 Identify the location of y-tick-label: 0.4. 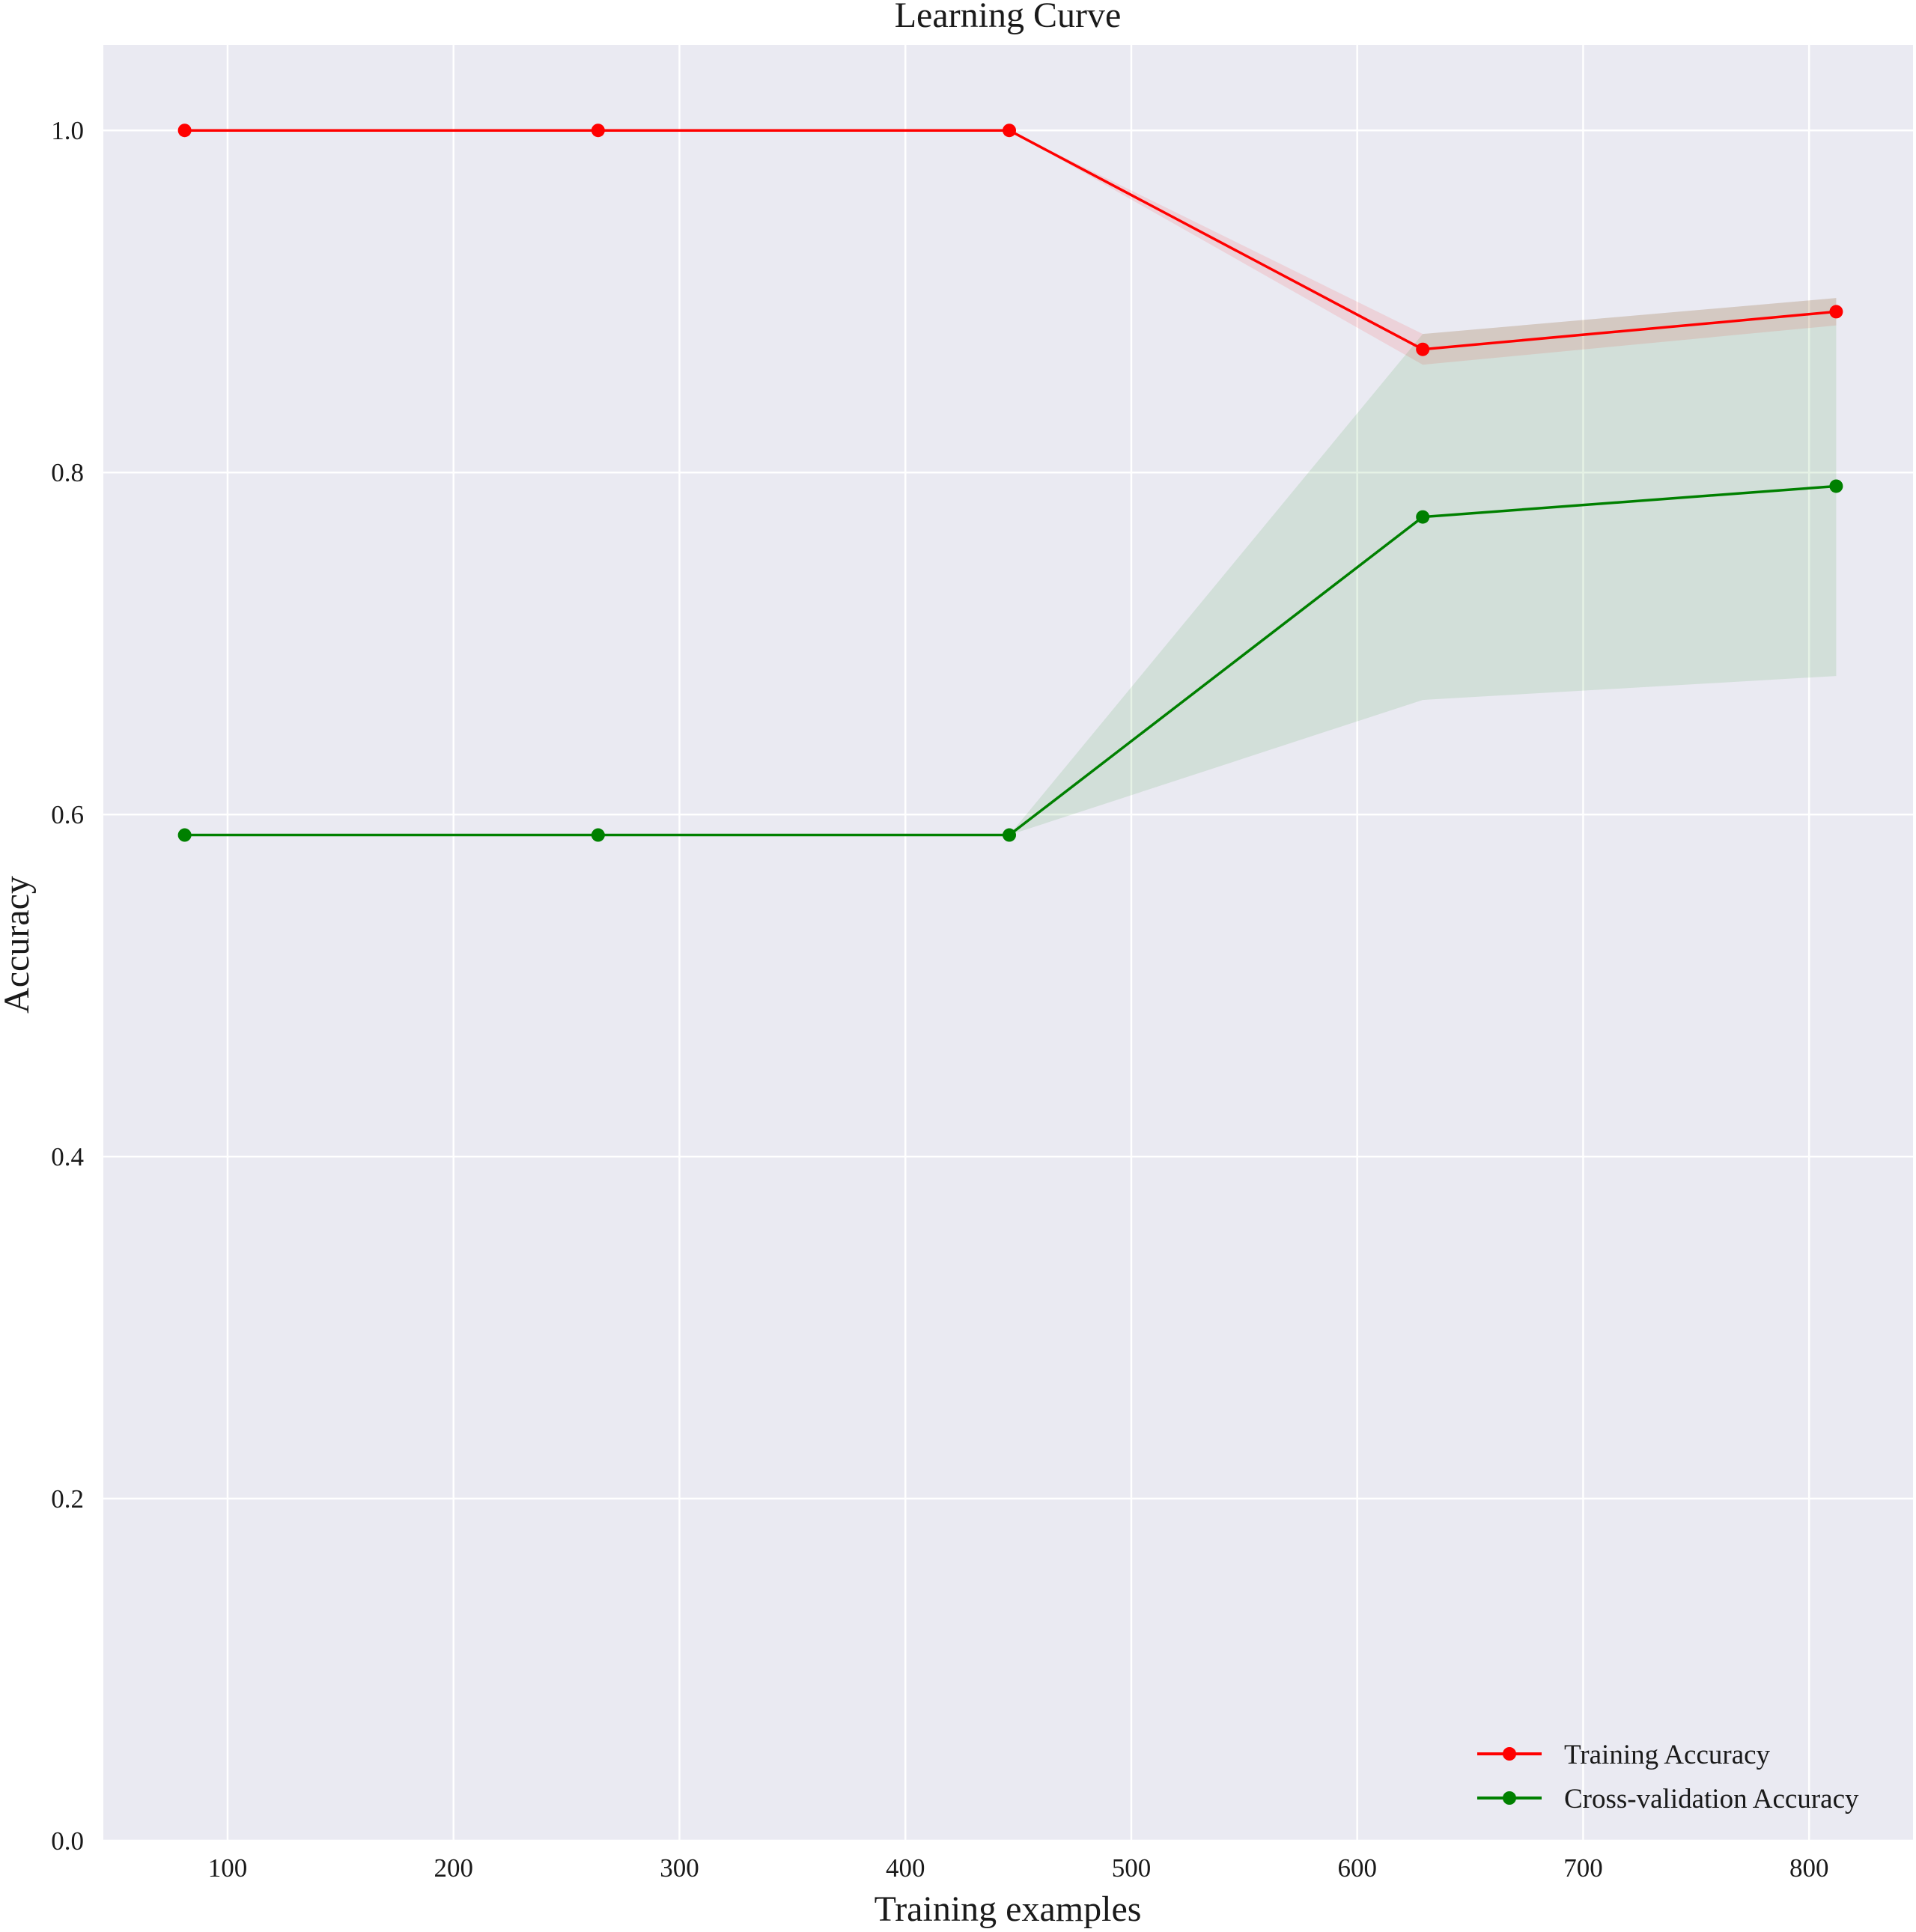
(67, 1157).